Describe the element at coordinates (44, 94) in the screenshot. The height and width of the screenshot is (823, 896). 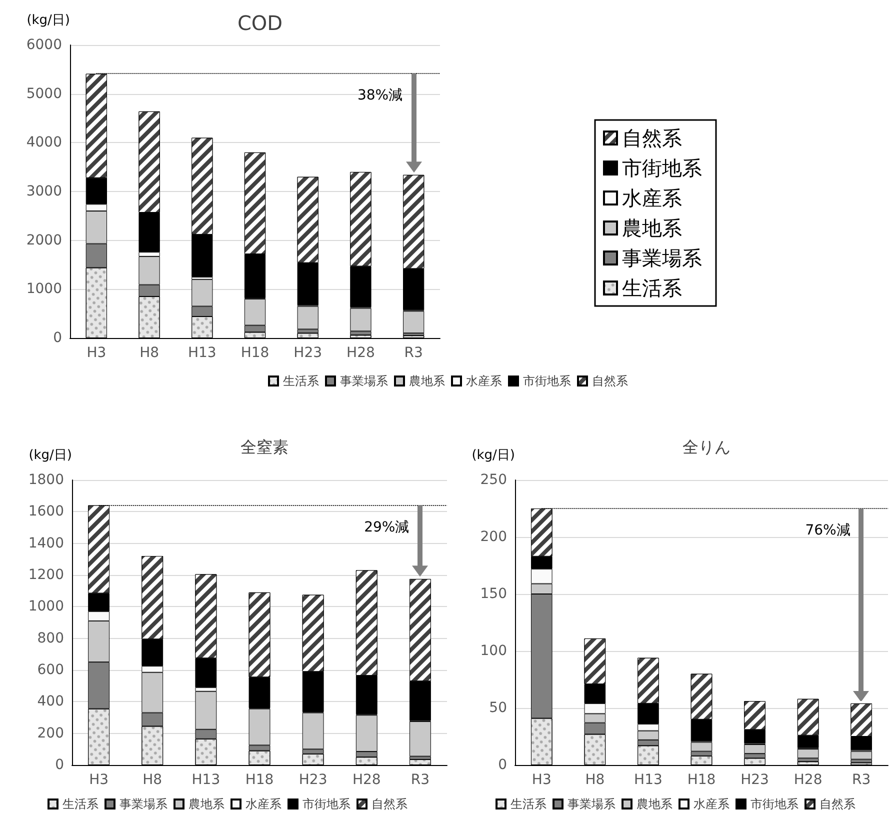
I see `y-tick-label: 5000` at that location.